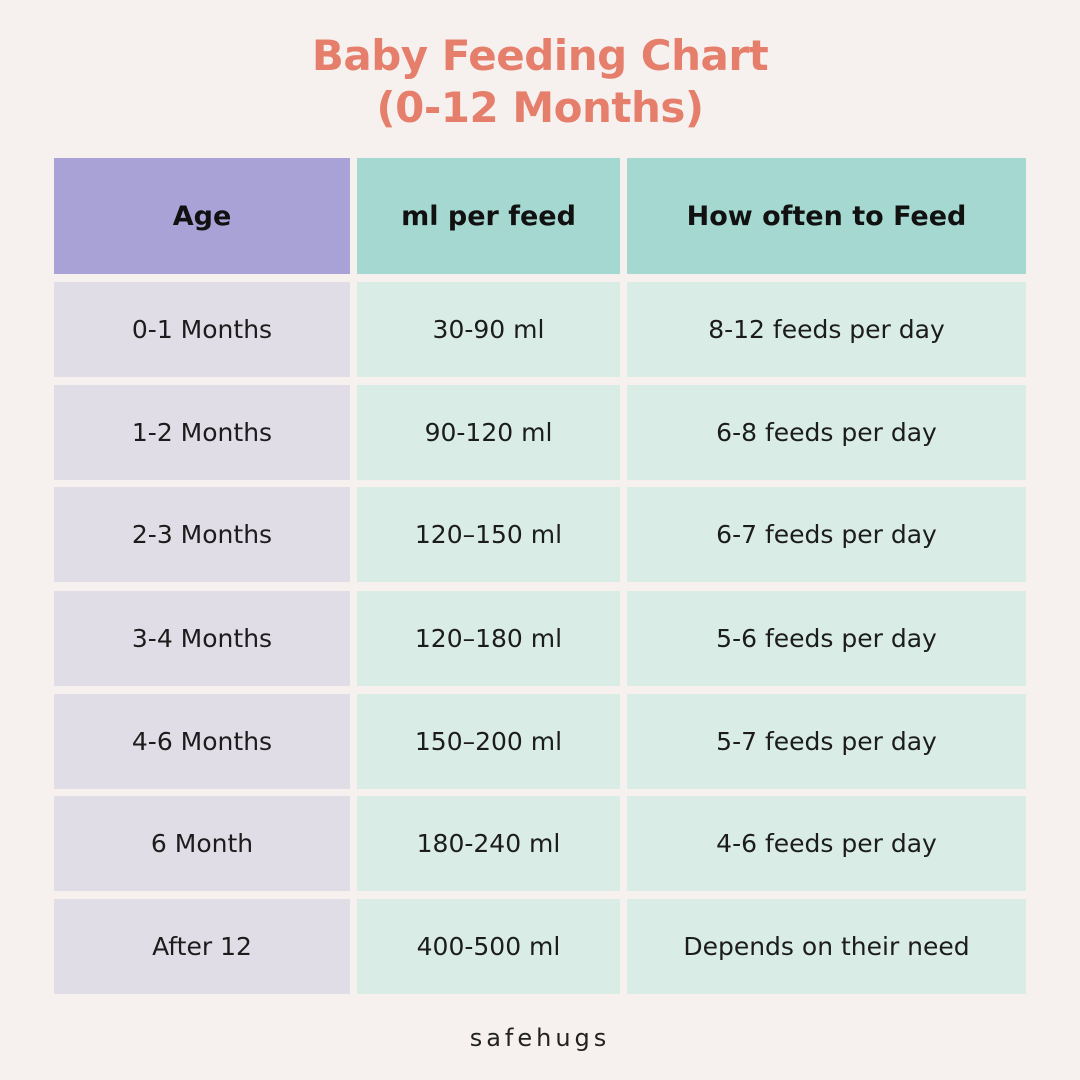  Describe the element at coordinates (540, 1038) in the screenshot. I see `brand-logo: safehugs` at that location.